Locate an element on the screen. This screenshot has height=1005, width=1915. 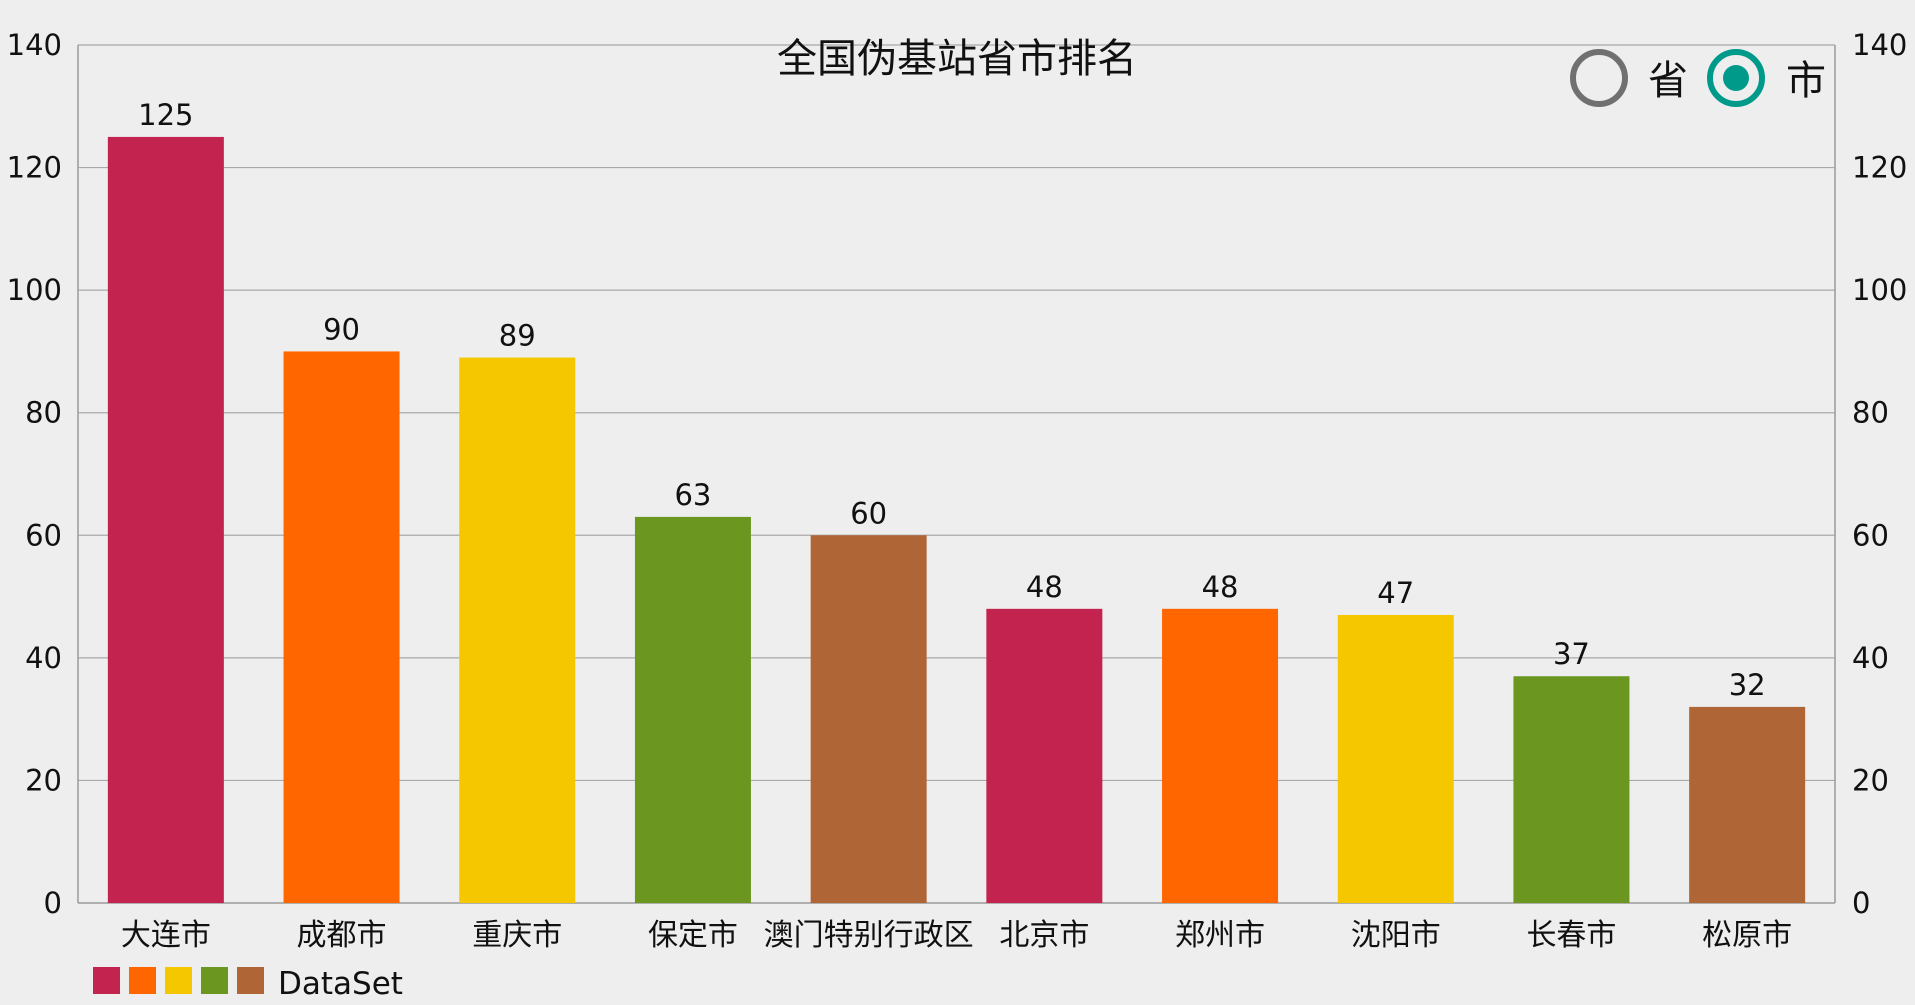
y-tick-label-left: 0 is located at coordinates (53, 903).